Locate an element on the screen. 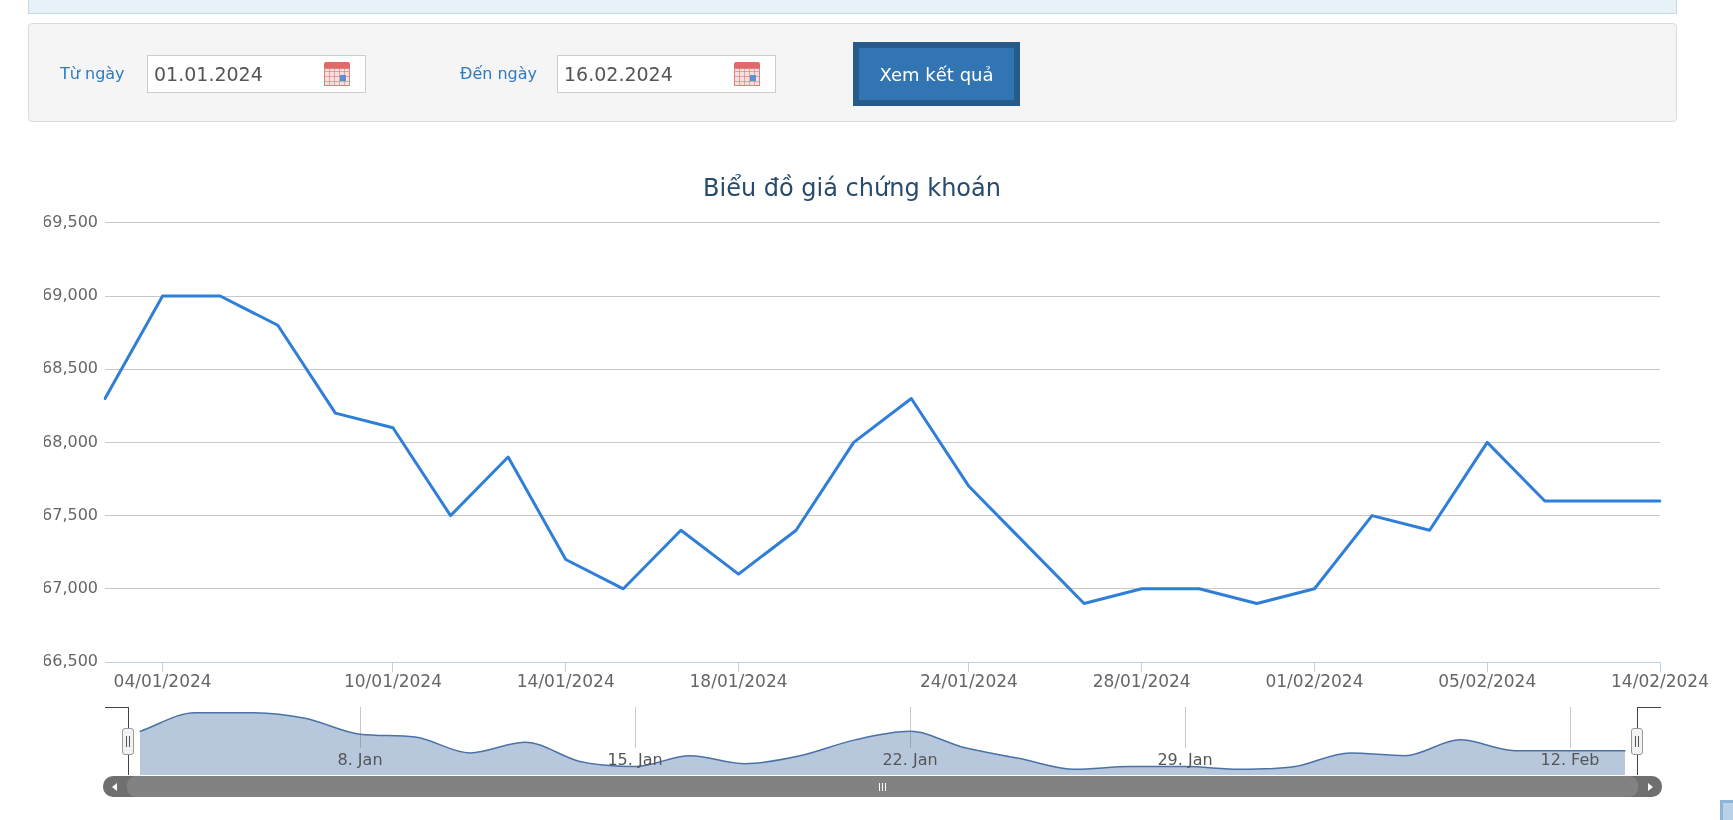  x-tick-label: 04/01/2024 is located at coordinates (162, 680).